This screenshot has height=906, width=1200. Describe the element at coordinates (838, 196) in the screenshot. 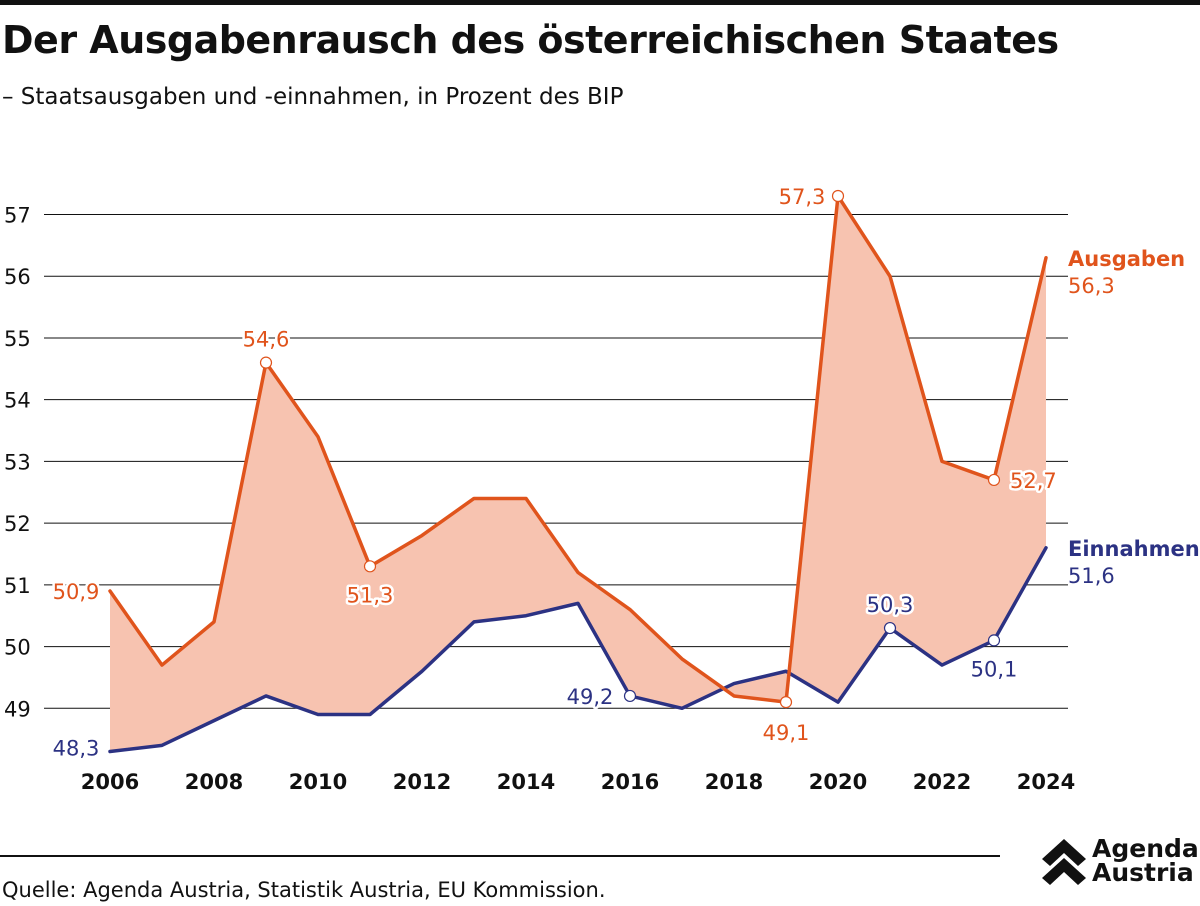

I see `ausgaben-marker-2020` at that location.